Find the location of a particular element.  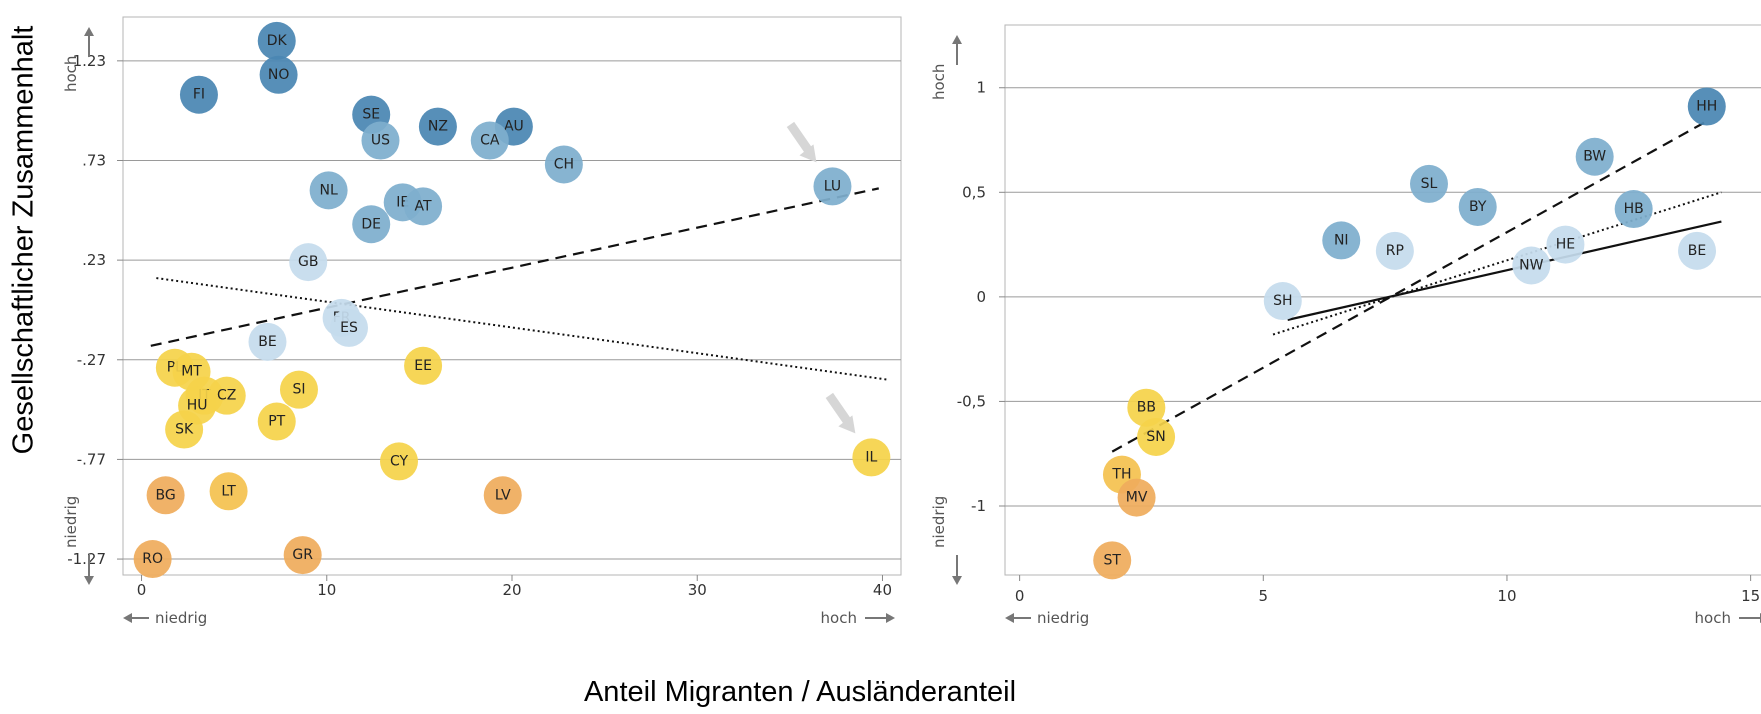

data-point-lv: LV is located at coordinates (502, 495).